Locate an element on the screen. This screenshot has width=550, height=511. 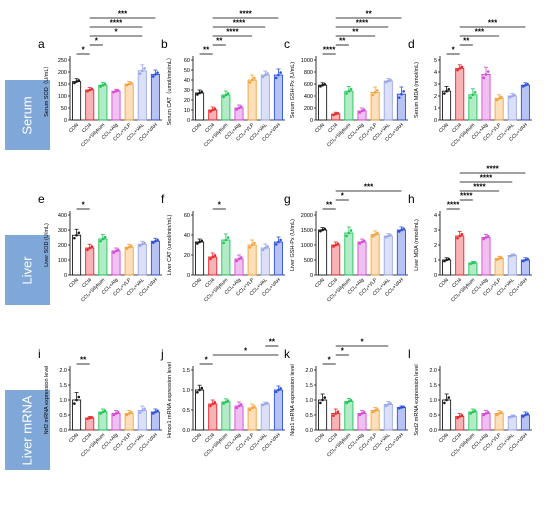
y-tick-label: 2 is located at coordinates (435, 97).